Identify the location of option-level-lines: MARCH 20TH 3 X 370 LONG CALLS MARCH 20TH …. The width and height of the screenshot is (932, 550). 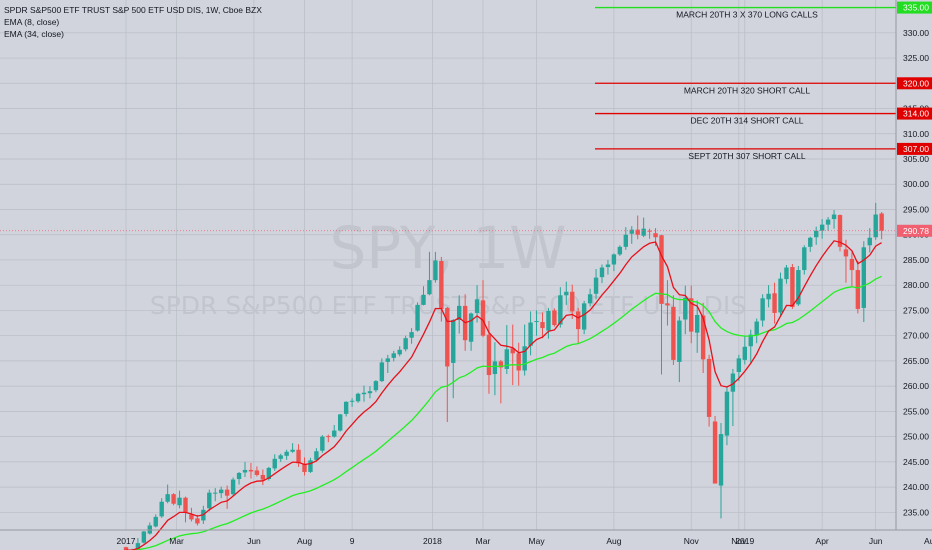
(745, 83).